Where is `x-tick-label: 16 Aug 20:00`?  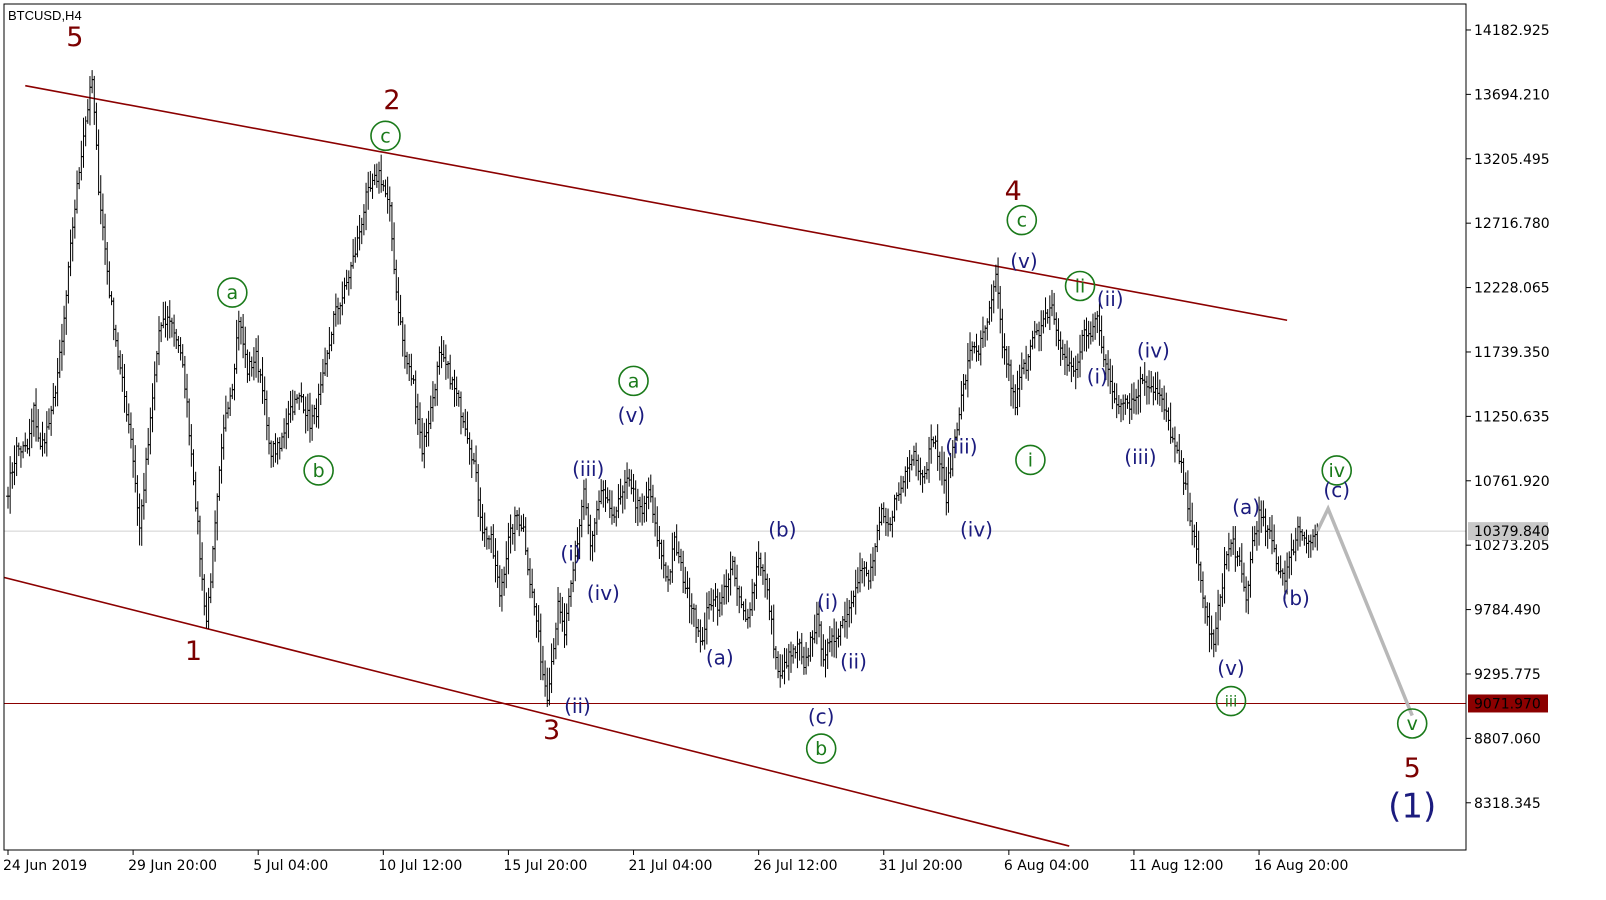
x-tick-label: 16 Aug 20:00 is located at coordinates (1301, 866).